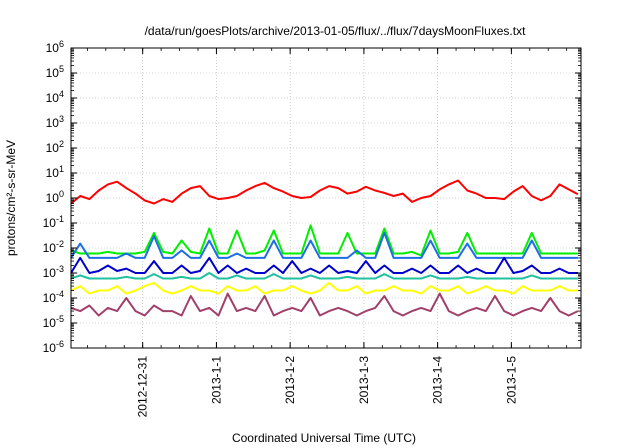 This screenshot has height=448, width=640. I want to click on x-axis-label: Coordinated Universal Time (UTC), so click(324, 438).